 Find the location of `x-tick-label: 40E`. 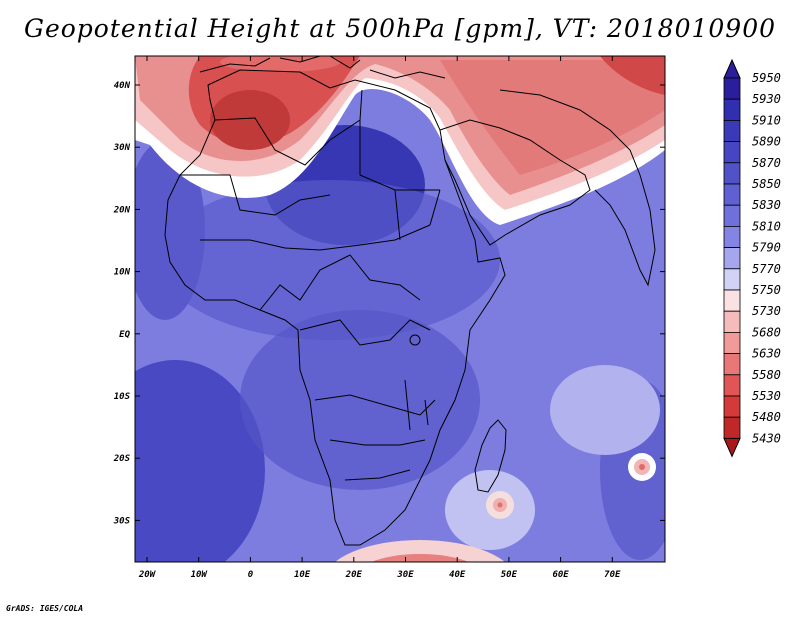

x-tick-label: 40E is located at coordinates (457, 575).